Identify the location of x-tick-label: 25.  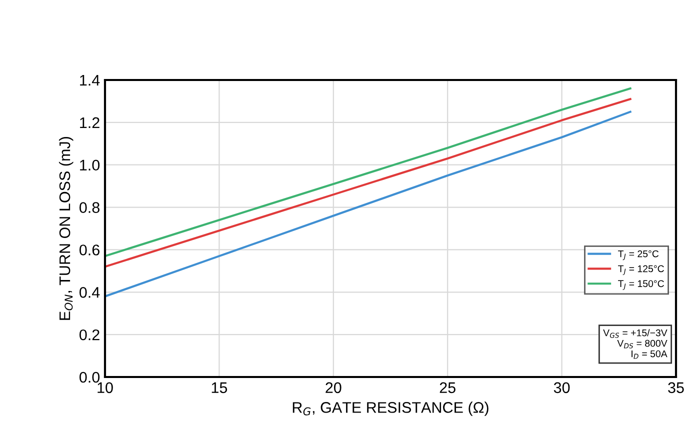
(448, 388).